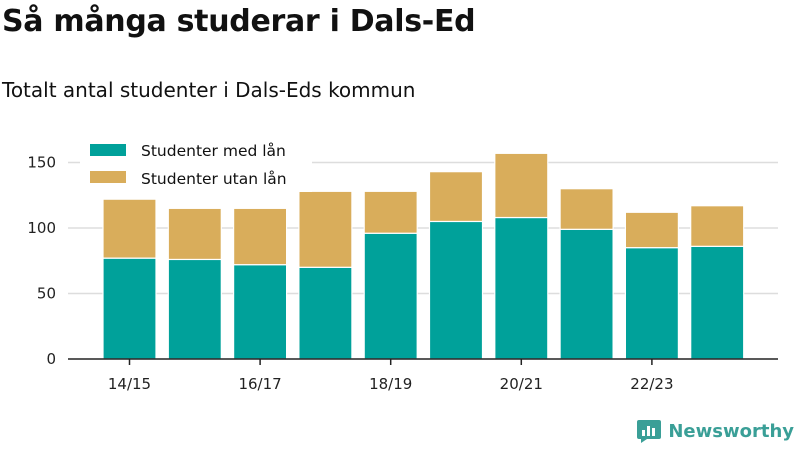 The height and width of the screenshot is (450, 800). What do you see at coordinates (41, 228) in the screenshot?
I see `y-tick-label: 100` at bounding box center [41, 228].